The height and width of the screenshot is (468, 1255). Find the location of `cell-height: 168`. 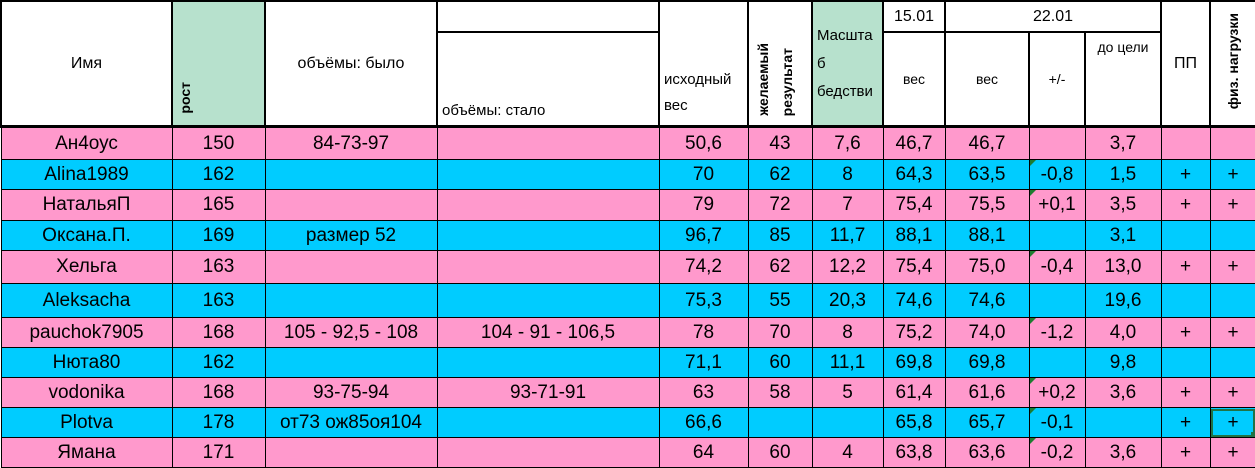

cell-height: 168 is located at coordinates (218, 392).